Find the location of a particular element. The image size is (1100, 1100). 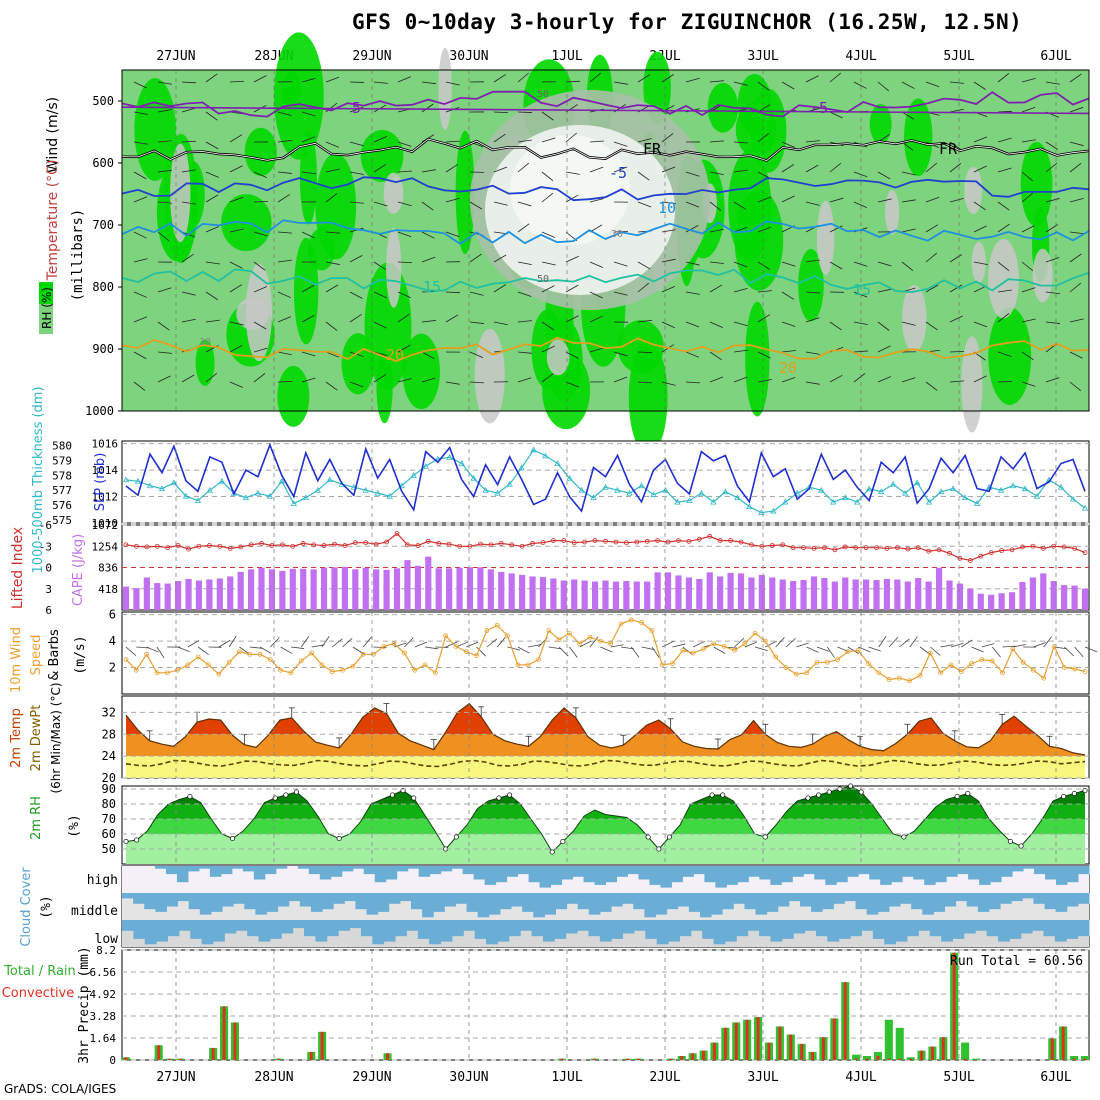

ylabel-minmax: (6hr Min/Max) (°C) is located at coordinates (56, 737).